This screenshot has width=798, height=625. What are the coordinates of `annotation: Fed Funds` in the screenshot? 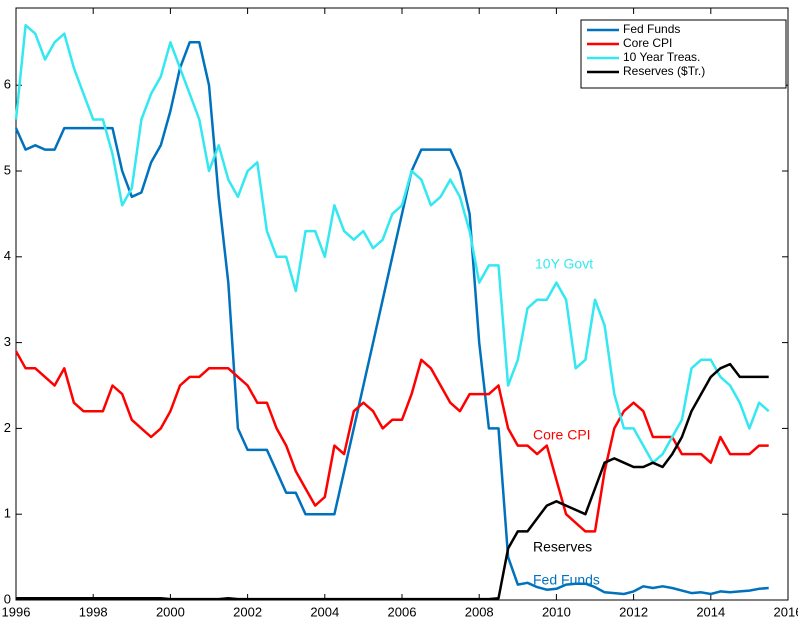 It's located at (566, 580).